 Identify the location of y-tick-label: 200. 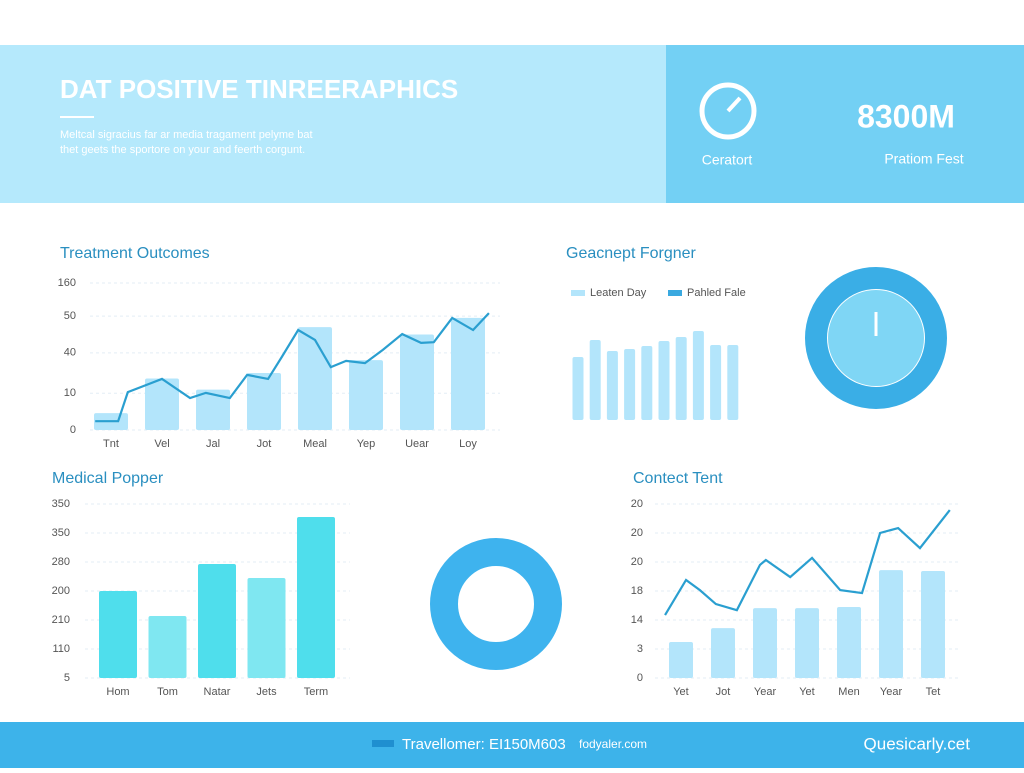
(61, 591).